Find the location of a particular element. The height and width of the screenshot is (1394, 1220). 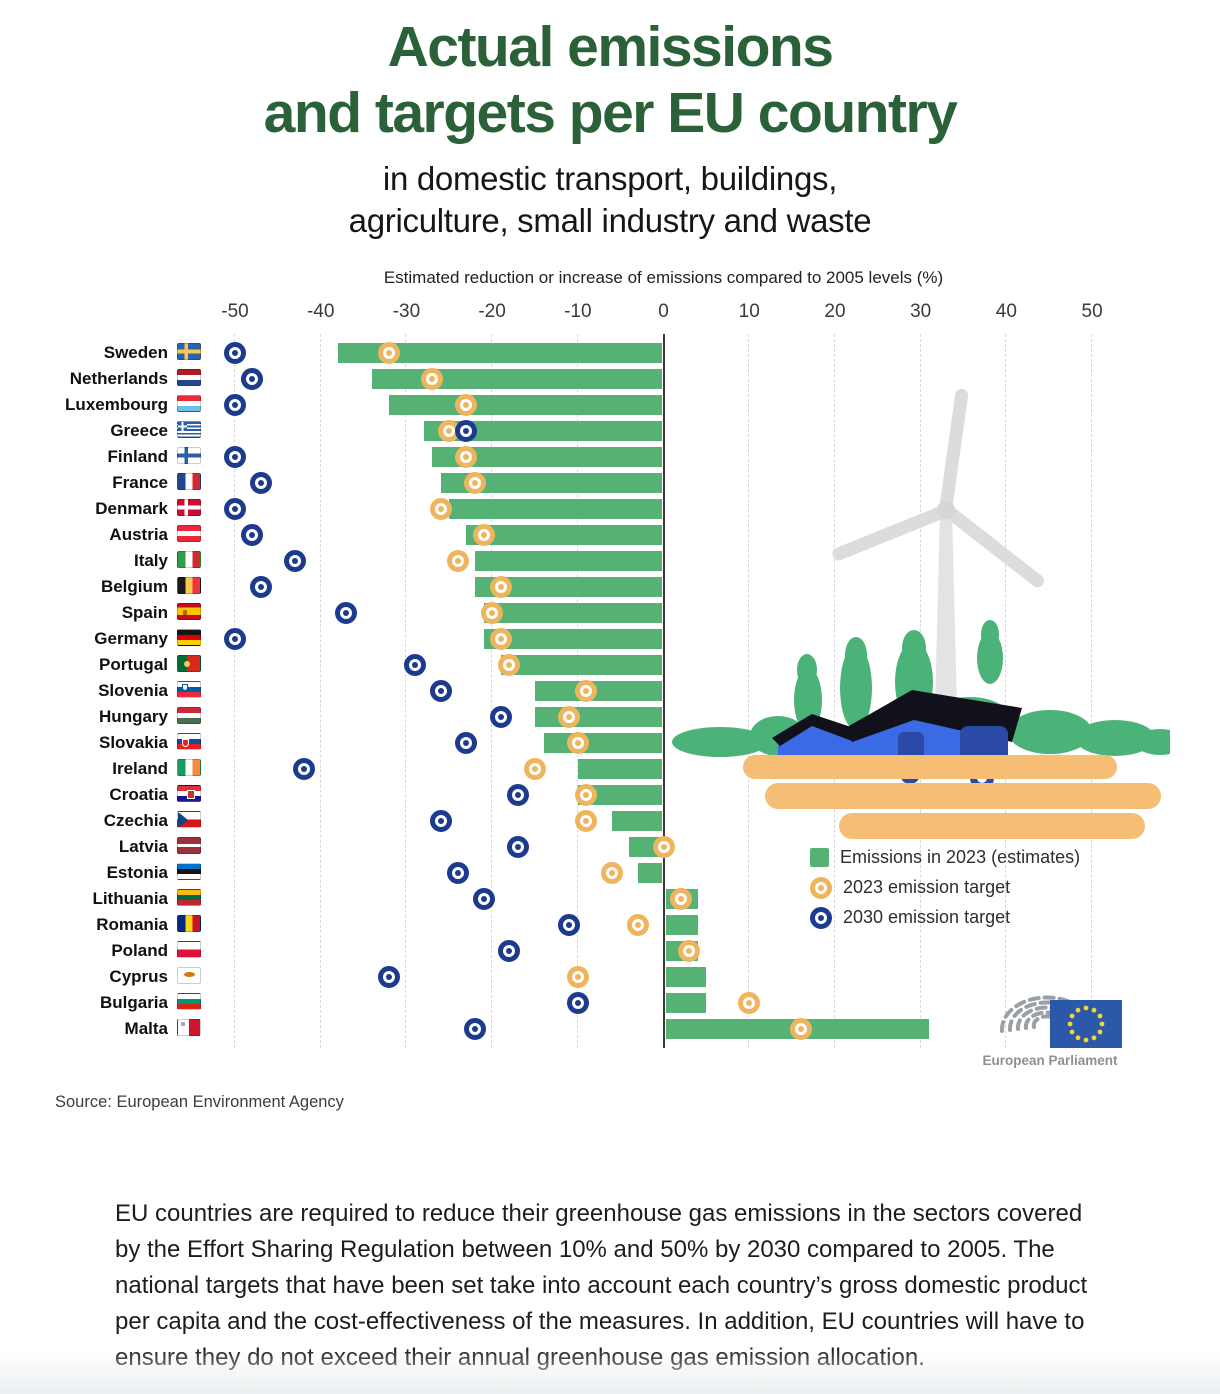

country-label: Croatia is located at coordinates (138, 794).